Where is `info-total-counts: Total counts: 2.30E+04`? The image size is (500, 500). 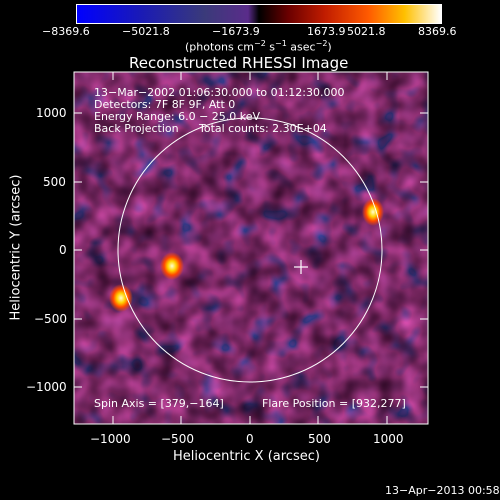
info-total-counts: Total counts: 2.30E+04 is located at coordinates (263, 128).